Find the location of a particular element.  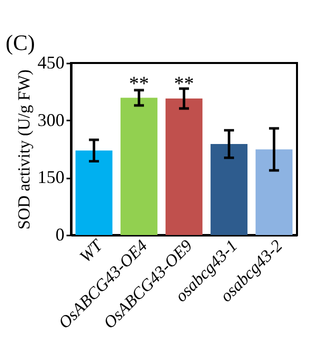

y-tick-label: 450 is located at coordinates (51, 62).